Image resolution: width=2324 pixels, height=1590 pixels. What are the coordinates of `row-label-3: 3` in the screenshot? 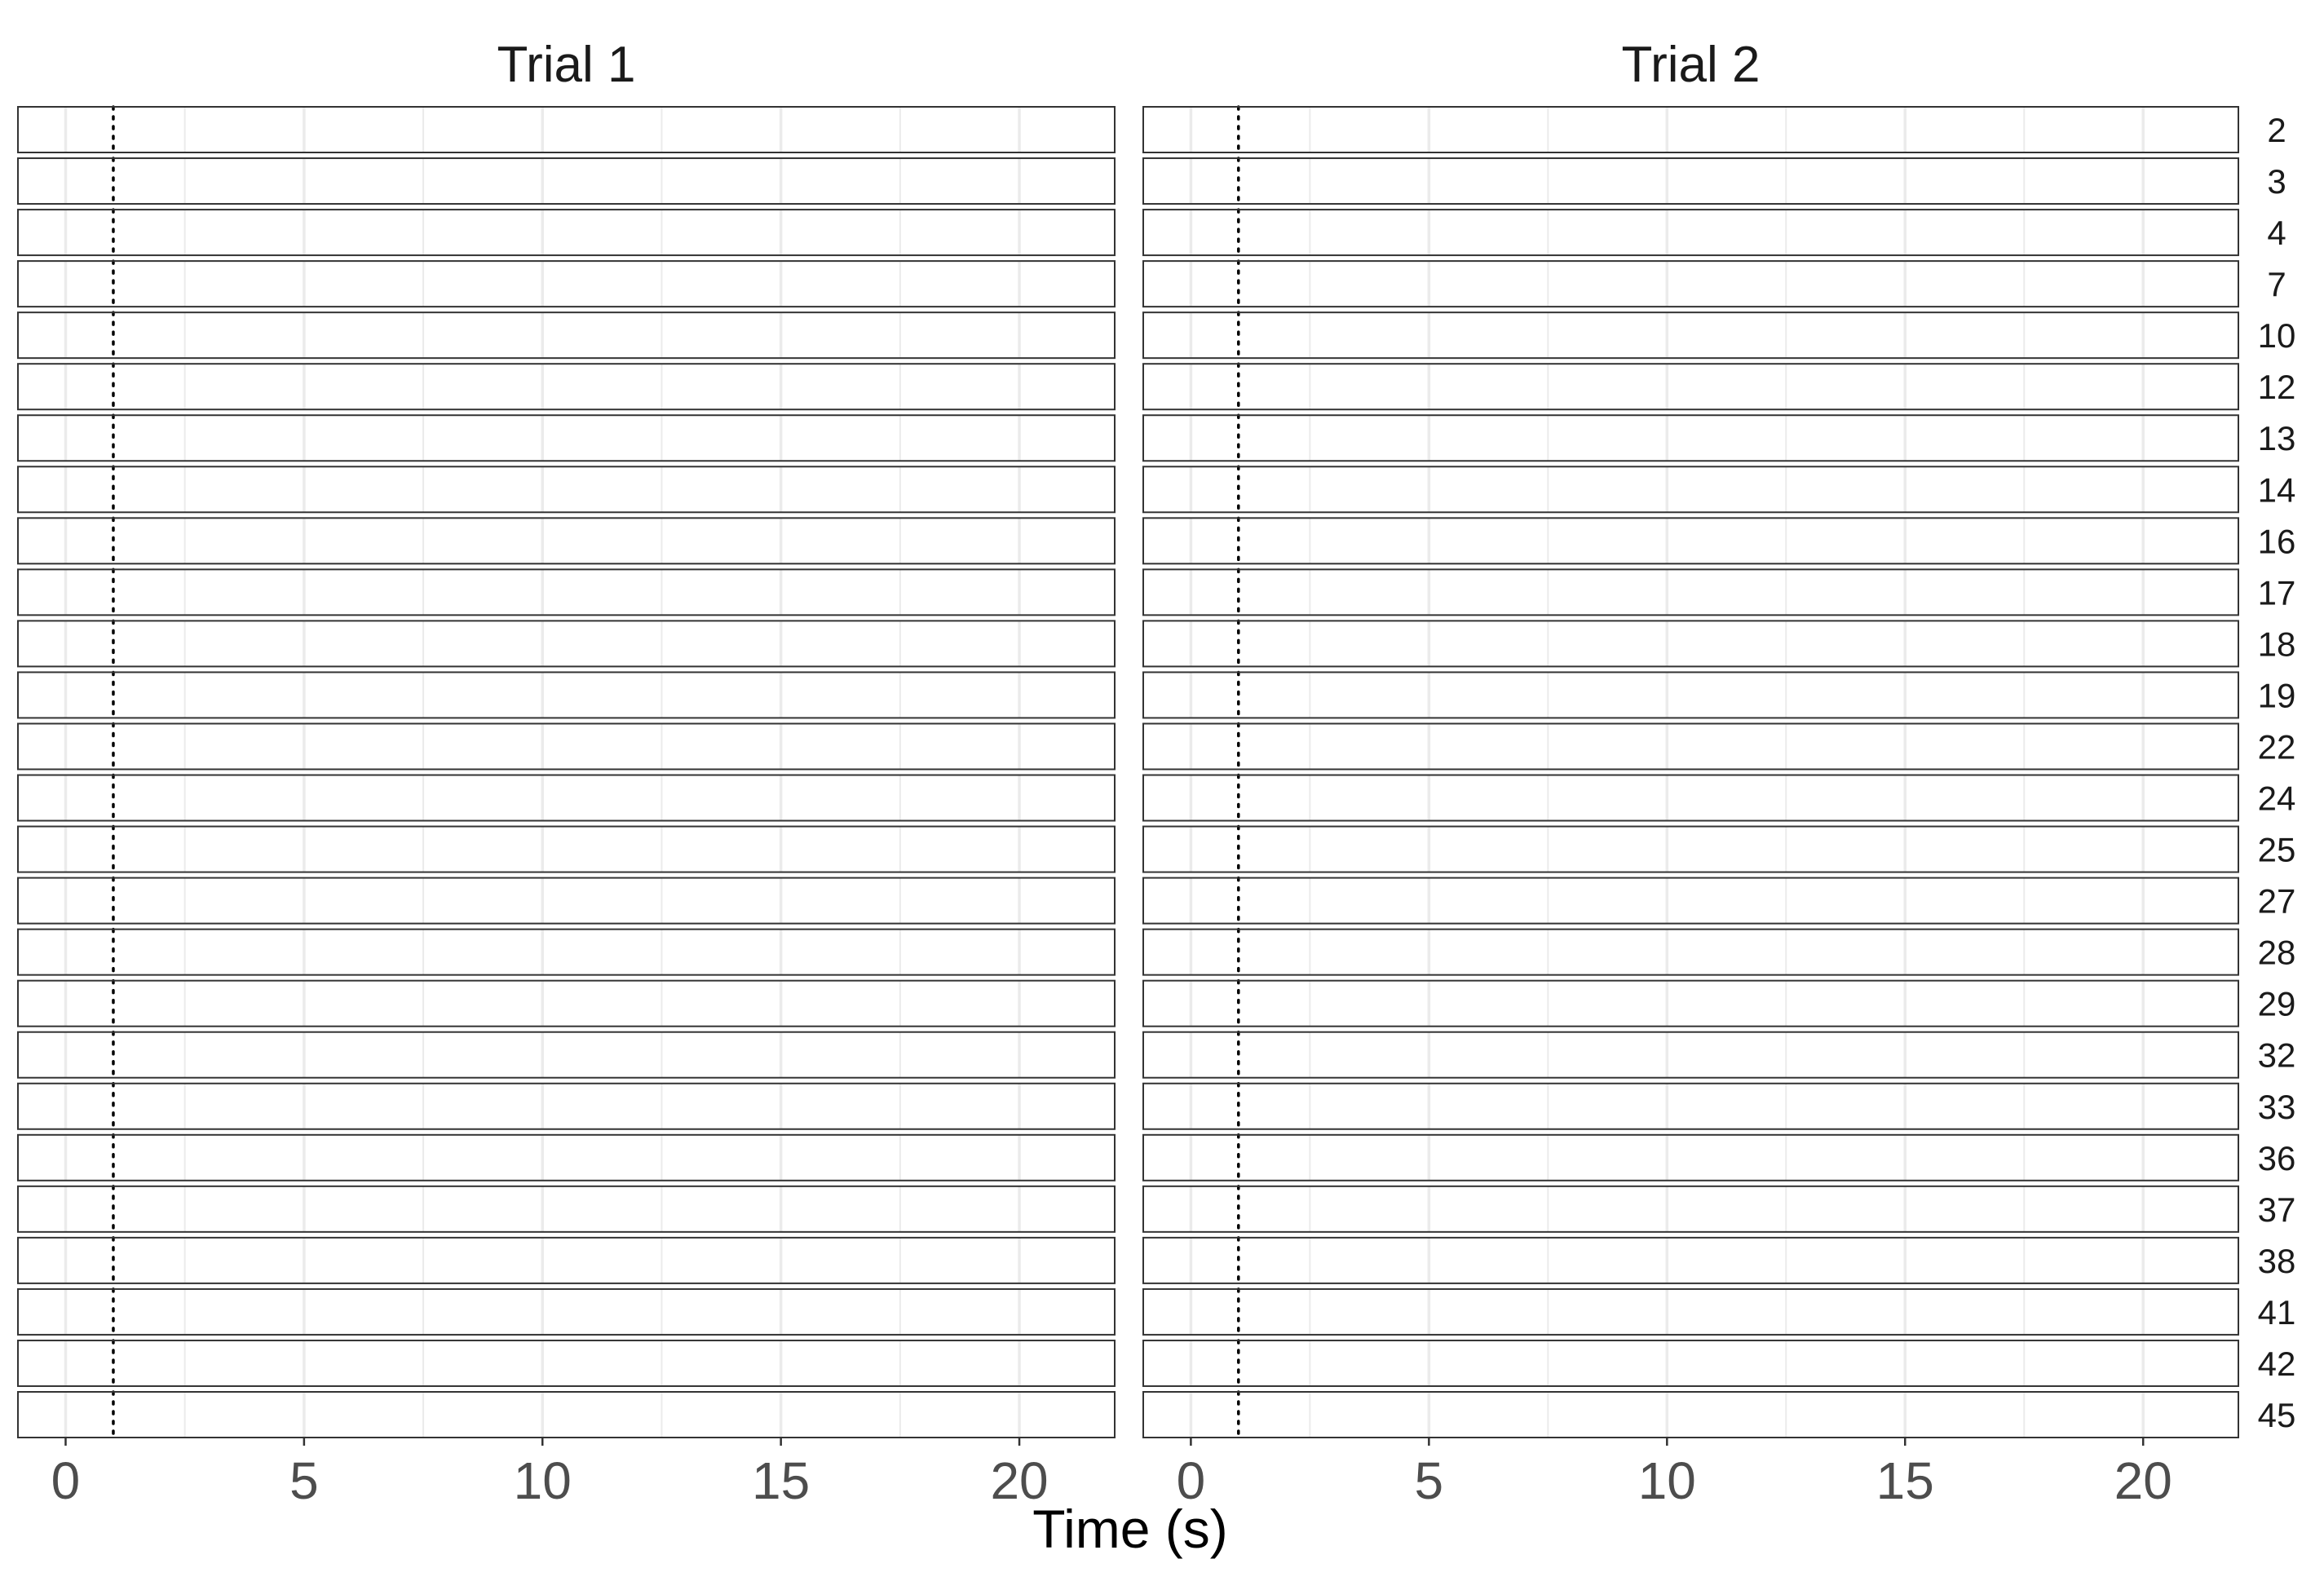 It's located at (2277, 181).